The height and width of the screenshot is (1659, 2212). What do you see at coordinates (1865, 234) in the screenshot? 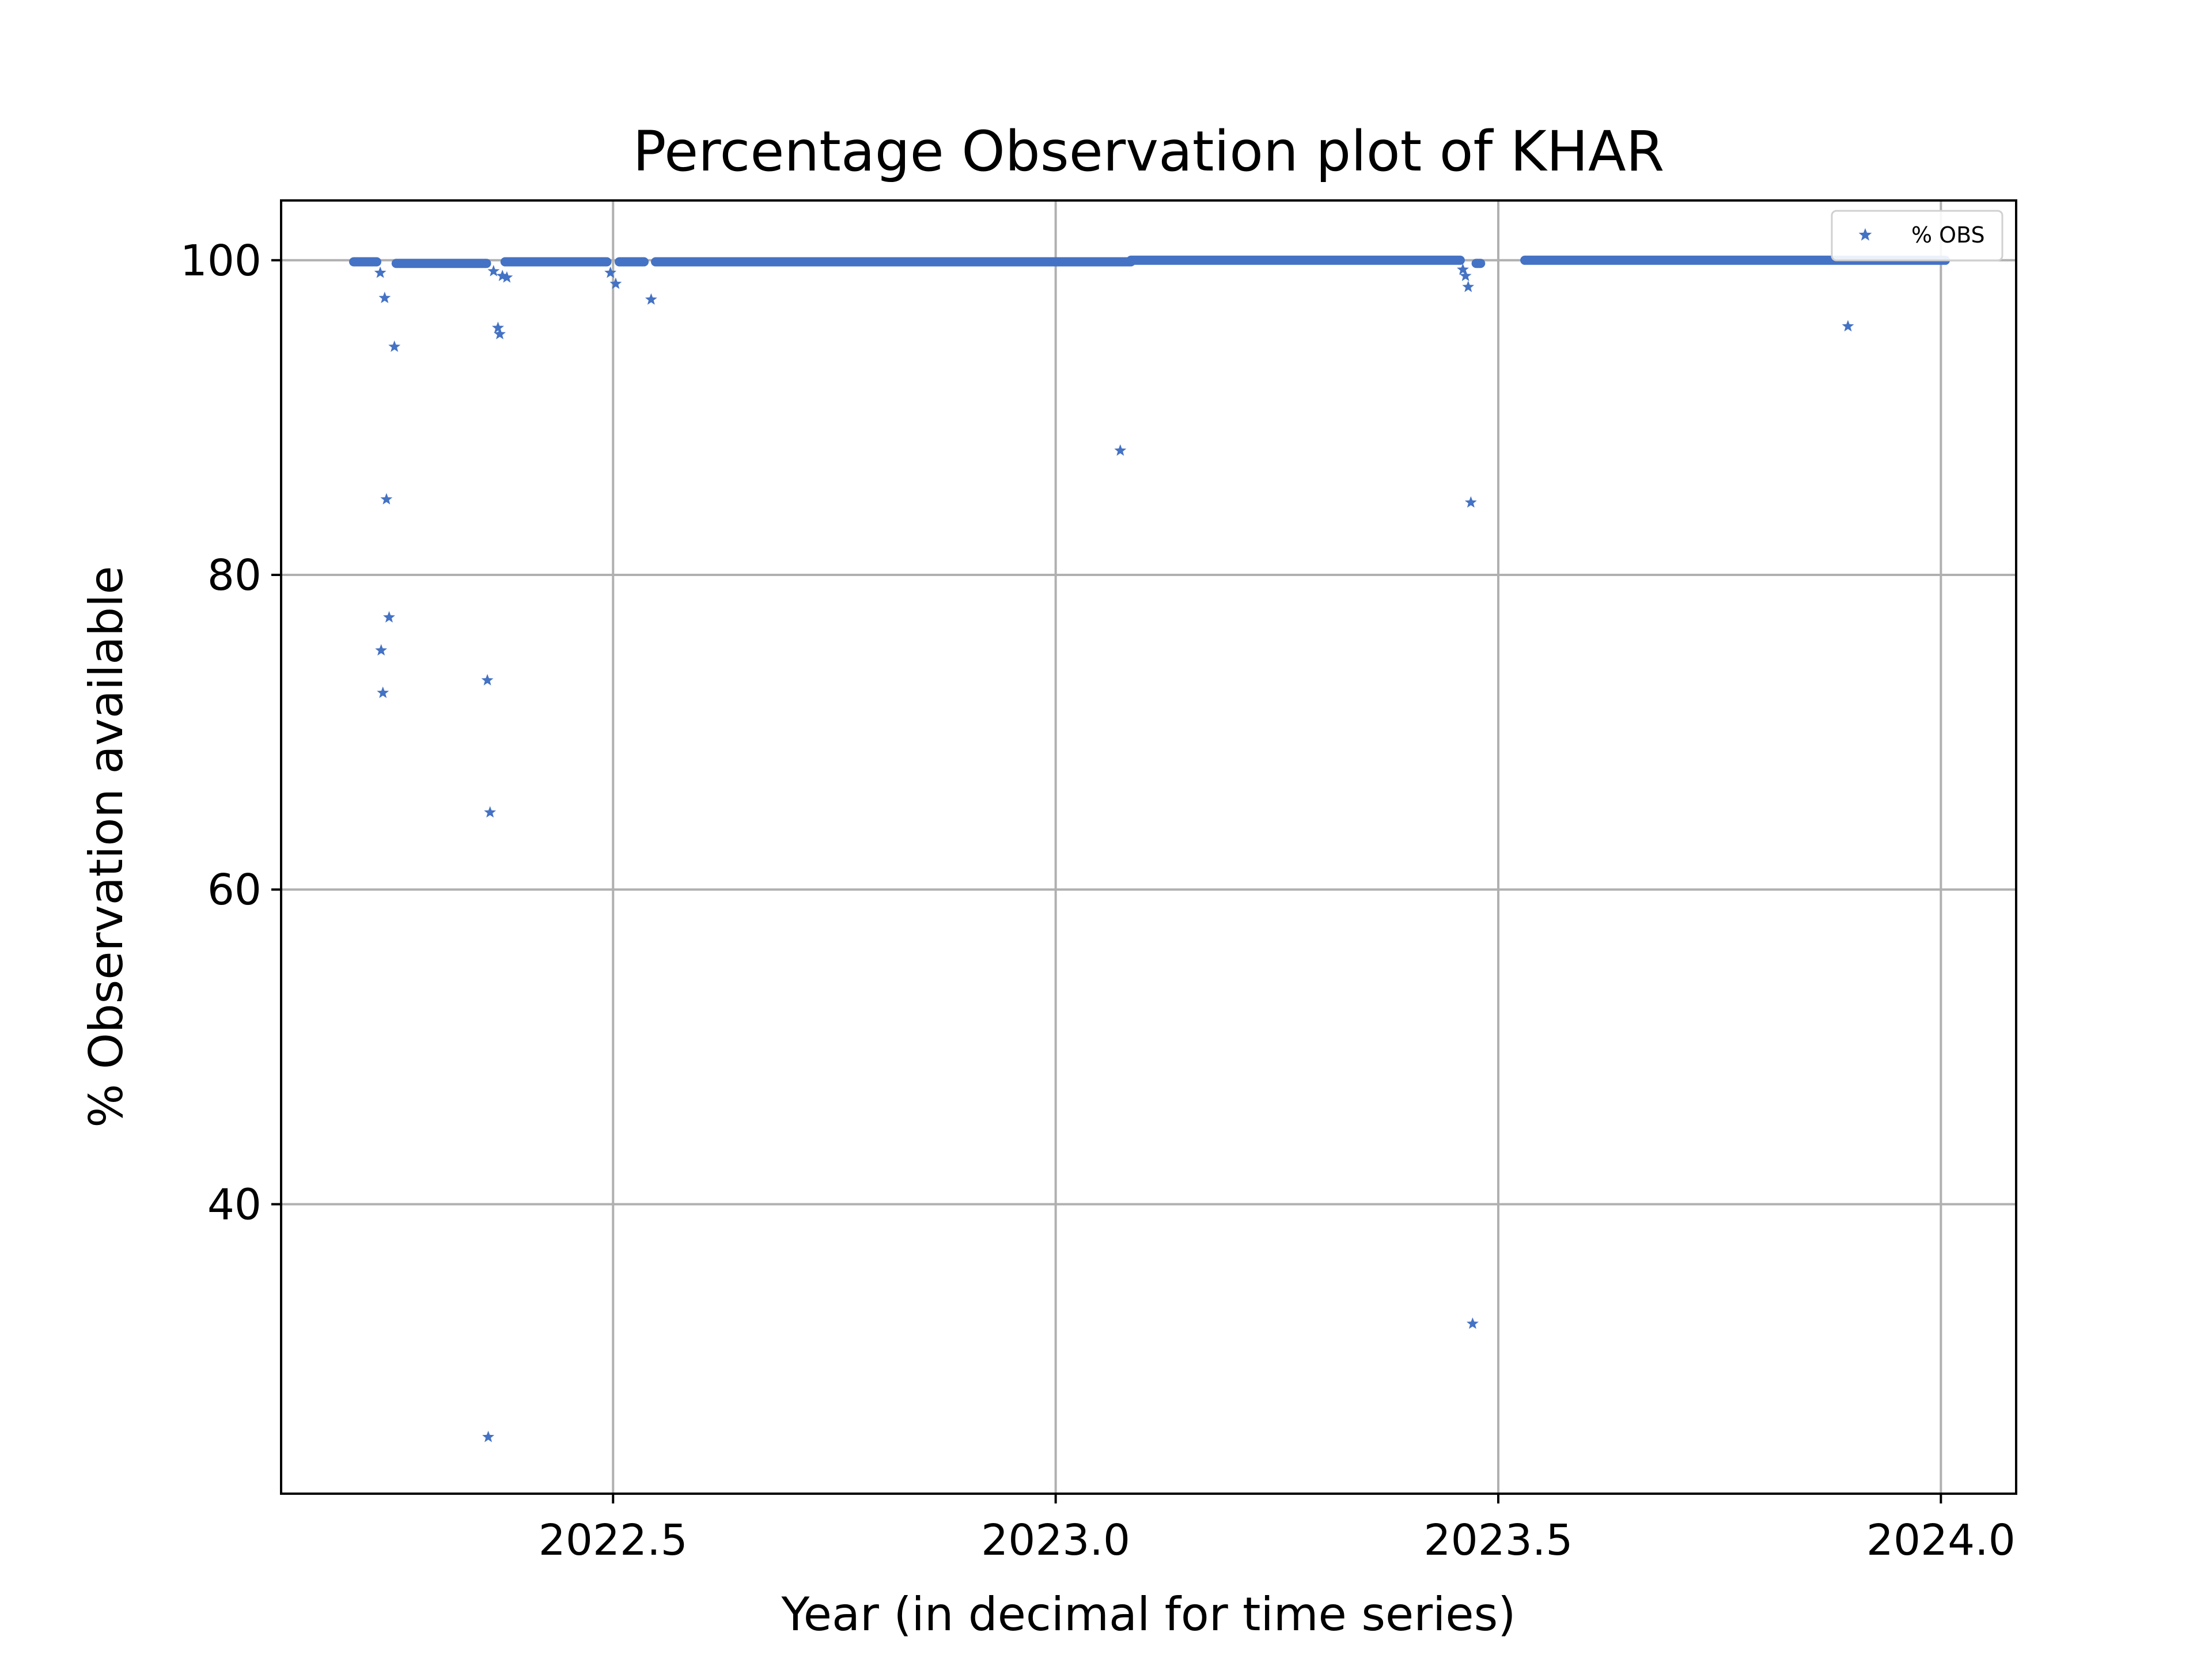
I see `legend-marker-star` at bounding box center [1865, 234].